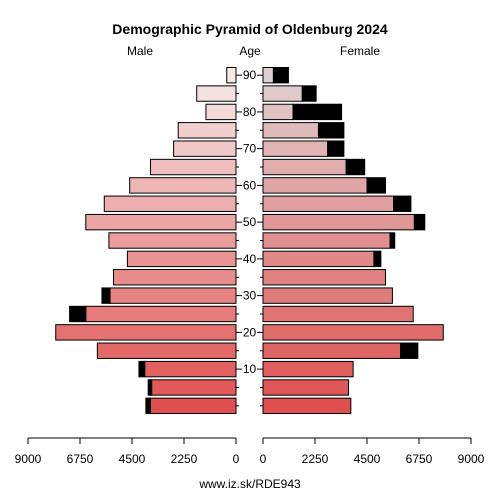  I want to click on age-label: Age, so click(250, 51).